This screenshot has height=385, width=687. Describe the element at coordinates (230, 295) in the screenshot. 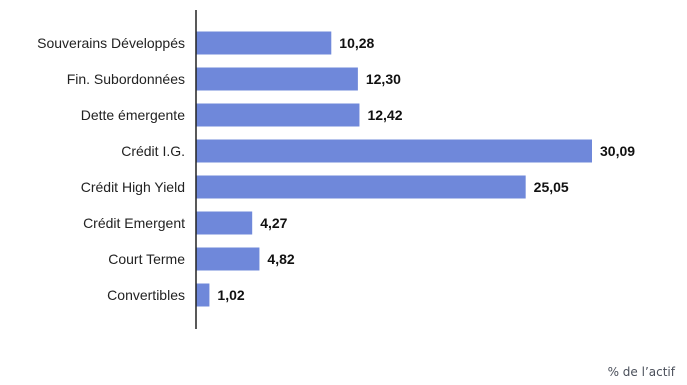

I see `value-label-7: 1,02` at that location.